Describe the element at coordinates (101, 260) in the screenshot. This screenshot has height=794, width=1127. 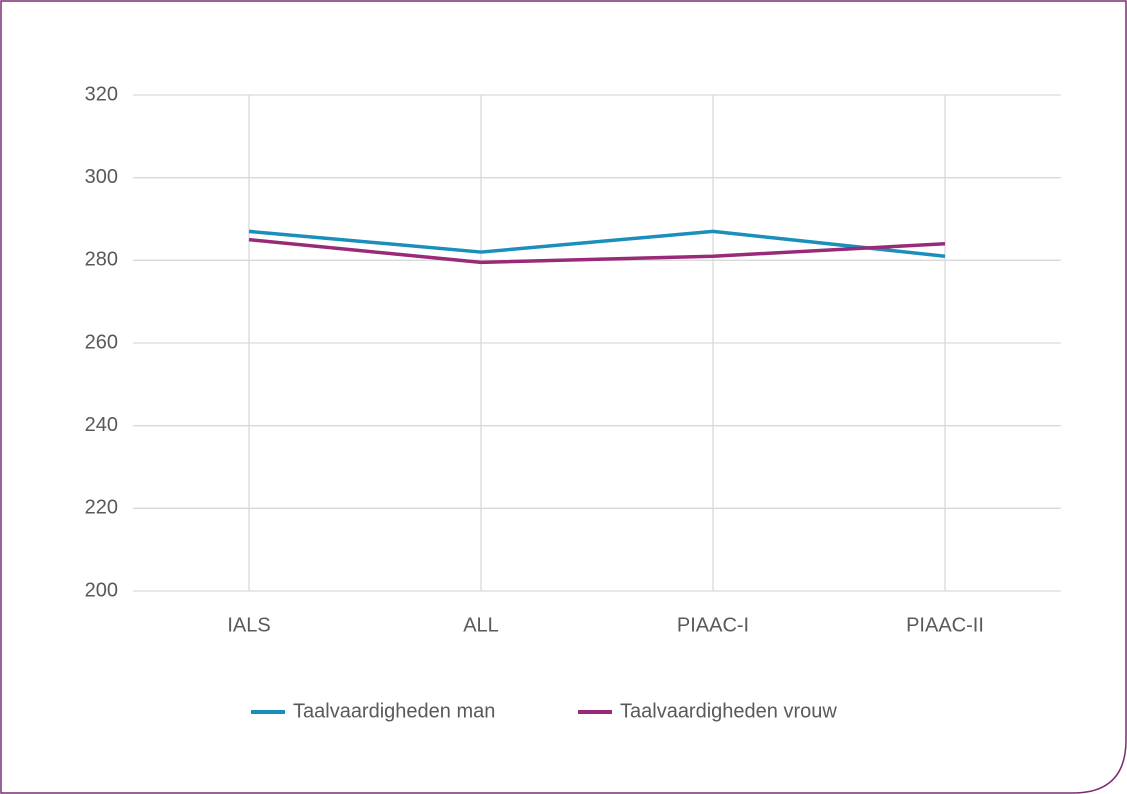
I see `y-tick-label: 280` at that location.